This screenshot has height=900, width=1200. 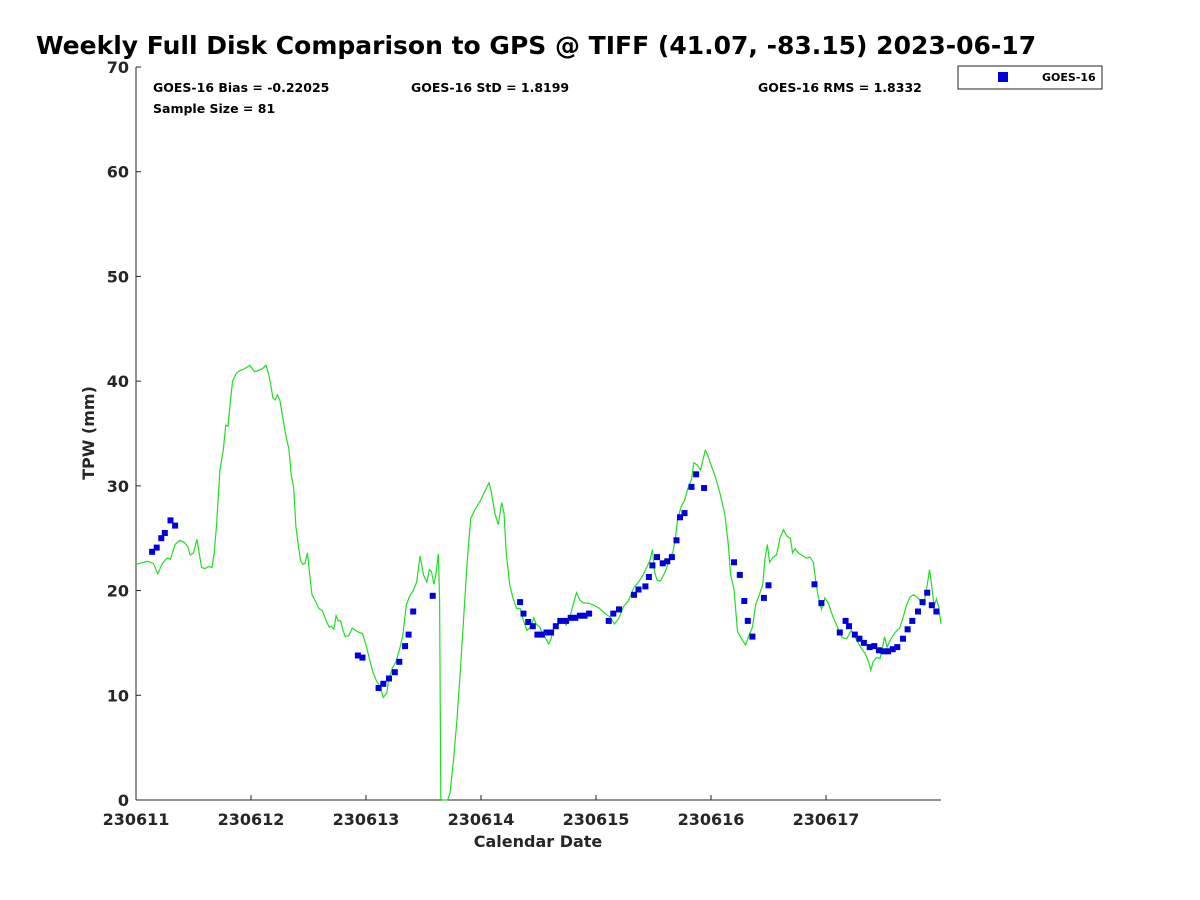 What do you see at coordinates (214, 108) in the screenshot?
I see `stat-sample-size: Sample Size = 81` at bounding box center [214, 108].